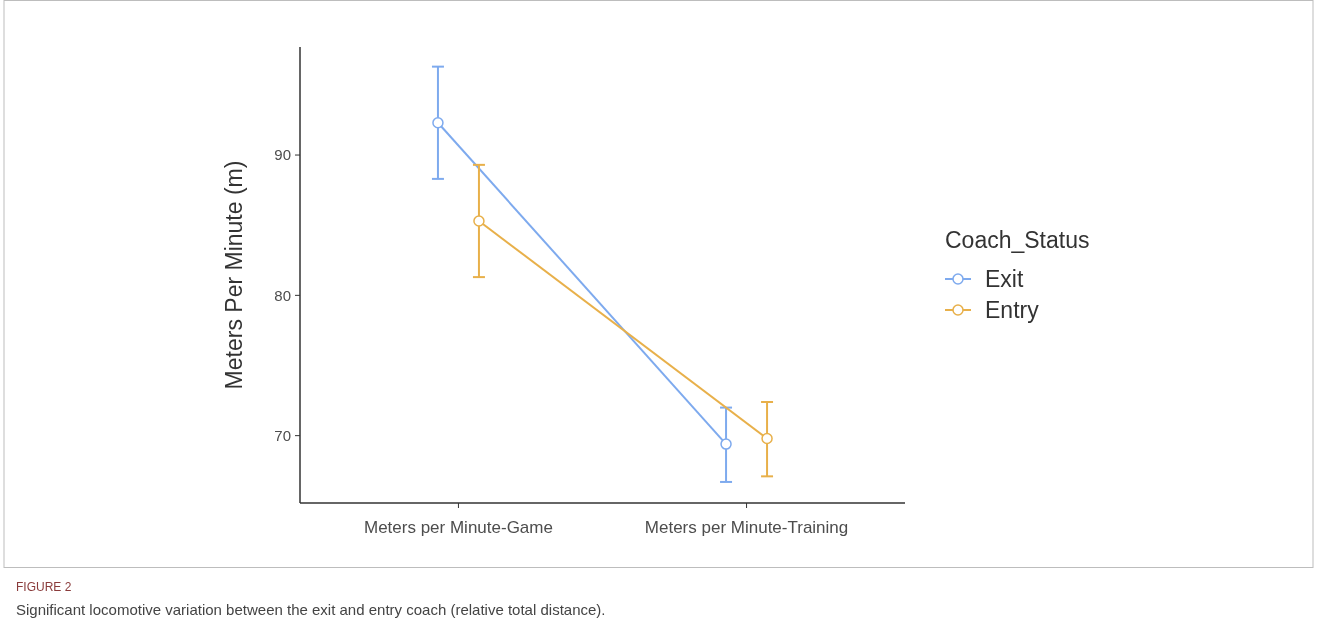 The image size is (1318, 644). I want to click on y-tick-label: 90, so click(282, 155).